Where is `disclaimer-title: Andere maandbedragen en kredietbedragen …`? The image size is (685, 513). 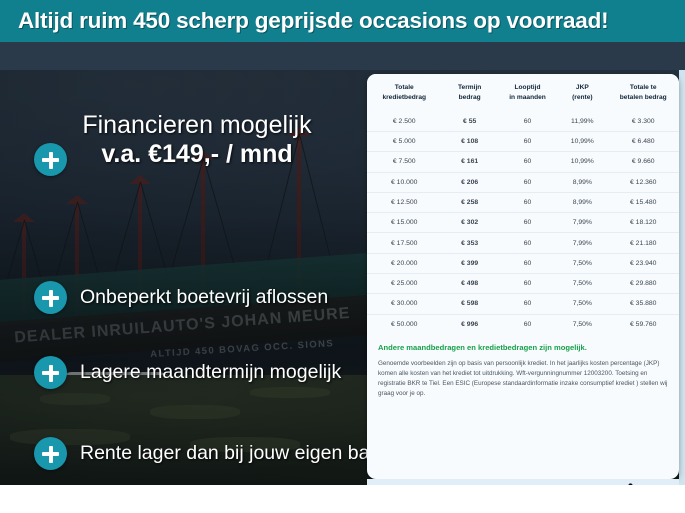 disclaimer-title: Andere maandbedragen en kredietbedragen … is located at coordinates (482, 347).